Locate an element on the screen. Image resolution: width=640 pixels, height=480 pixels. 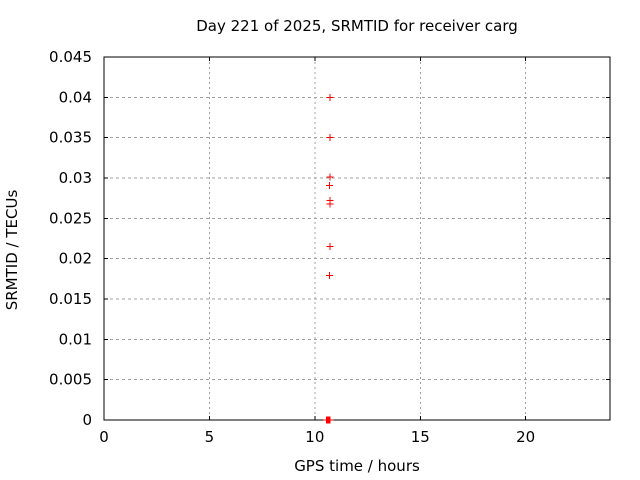
x-tick-label: 20 is located at coordinates (525, 437).